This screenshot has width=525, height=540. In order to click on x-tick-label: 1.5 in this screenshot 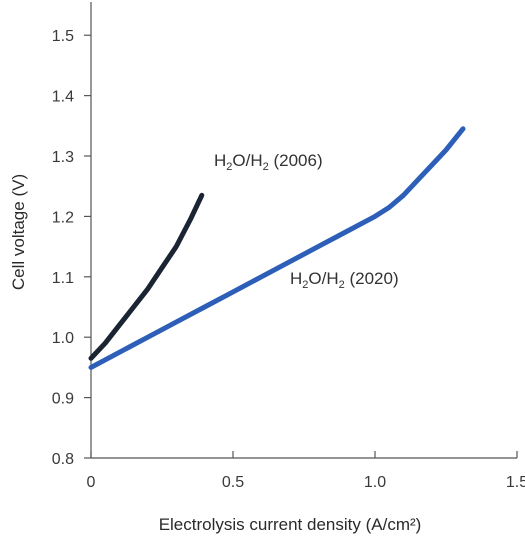, I will do `click(515, 482)`.